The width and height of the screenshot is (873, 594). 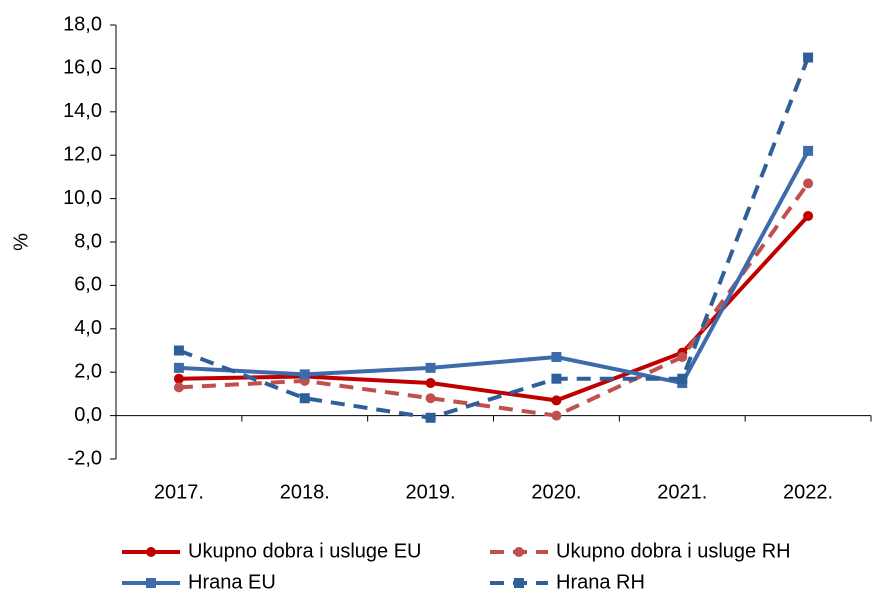 I want to click on y-tick-label: -2,0, so click(x=85, y=458).